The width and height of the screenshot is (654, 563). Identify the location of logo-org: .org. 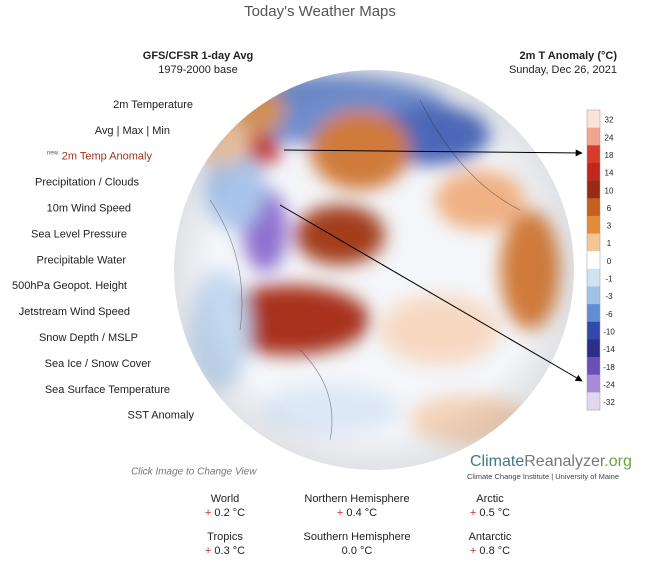
(618, 461).